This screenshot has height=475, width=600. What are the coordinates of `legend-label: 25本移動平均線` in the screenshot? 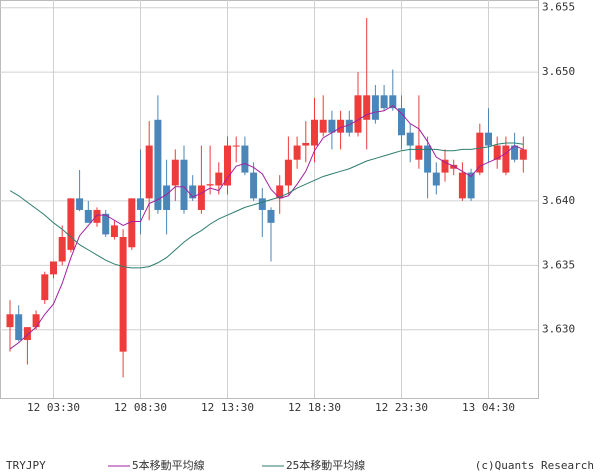 It's located at (325, 465).